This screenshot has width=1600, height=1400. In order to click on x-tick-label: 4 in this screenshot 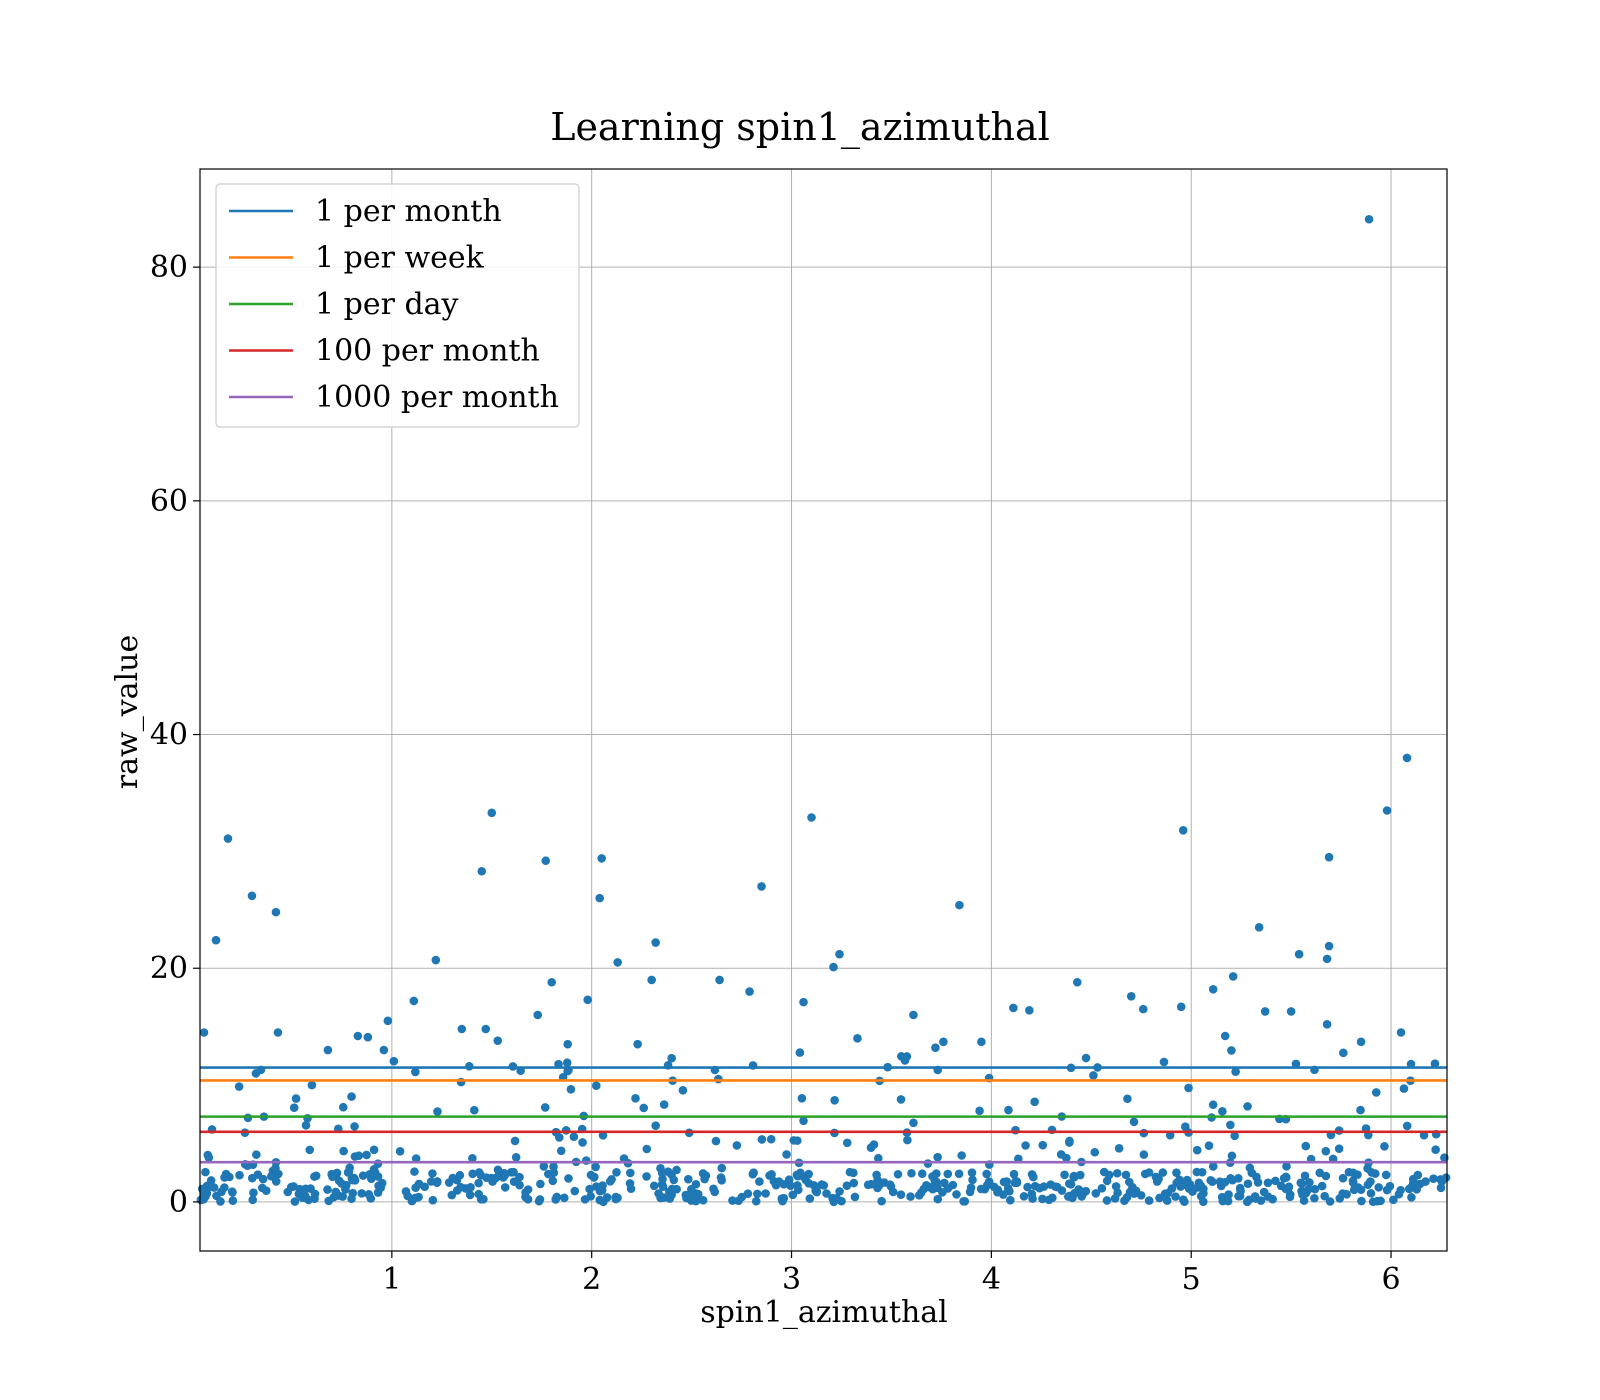, I will do `click(991, 1279)`.